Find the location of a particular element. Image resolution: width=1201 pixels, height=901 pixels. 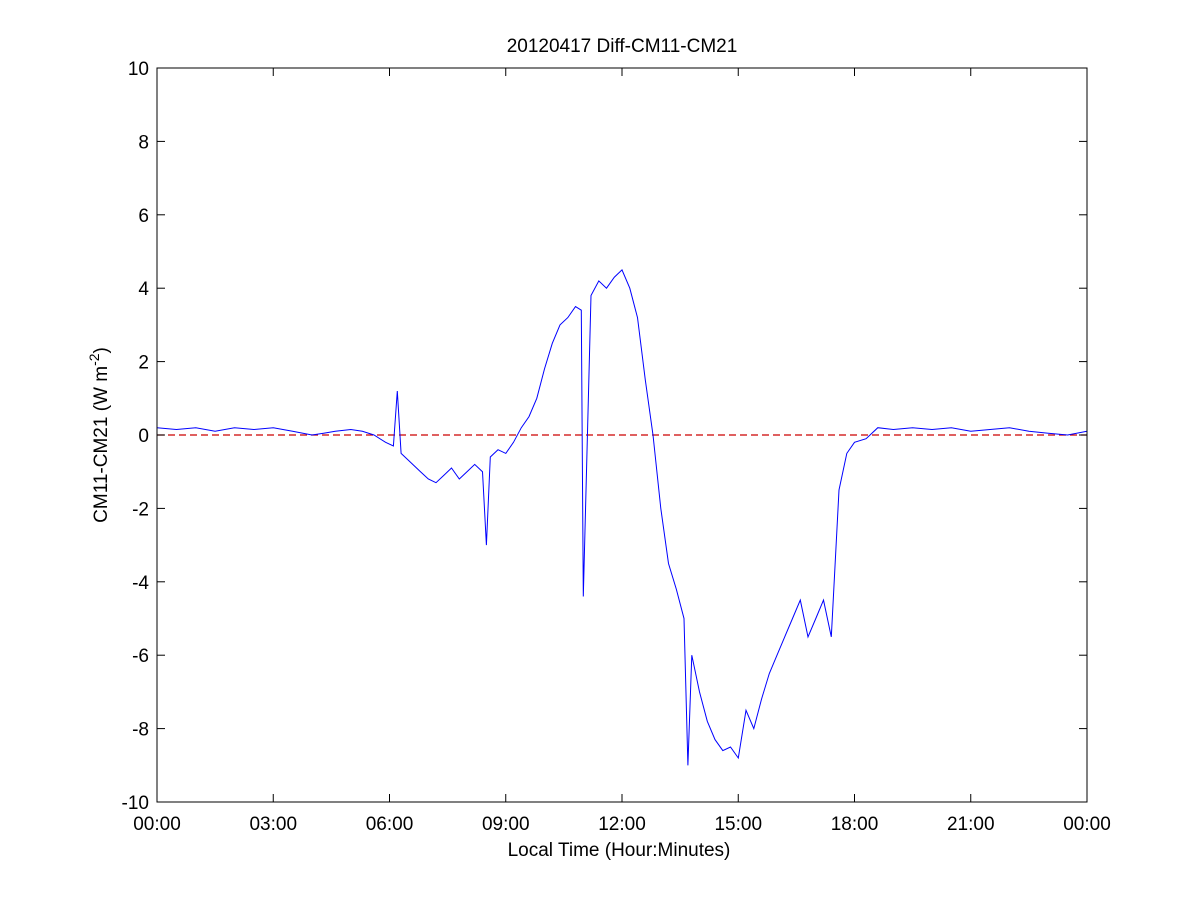

y-axis-label: CM11-CM21 (W m-2) is located at coordinates (99, 435).